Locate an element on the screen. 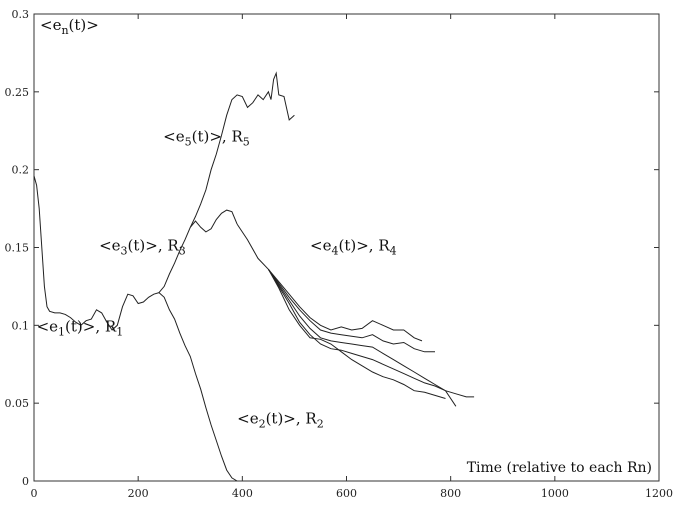 This screenshot has height=512, width=676. x-axis-label: Time (relative to each Rn) is located at coordinates (559, 468).